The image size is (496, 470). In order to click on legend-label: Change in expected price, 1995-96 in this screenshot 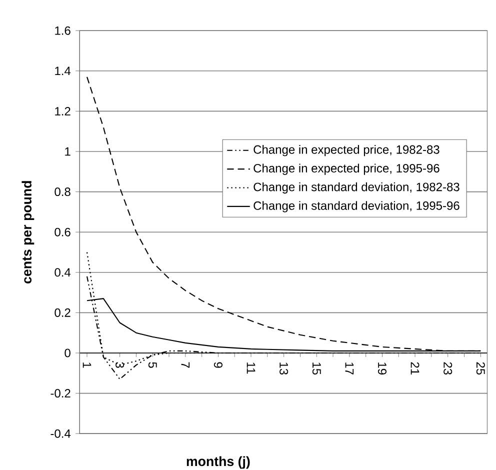, I will do `click(347, 169)`.